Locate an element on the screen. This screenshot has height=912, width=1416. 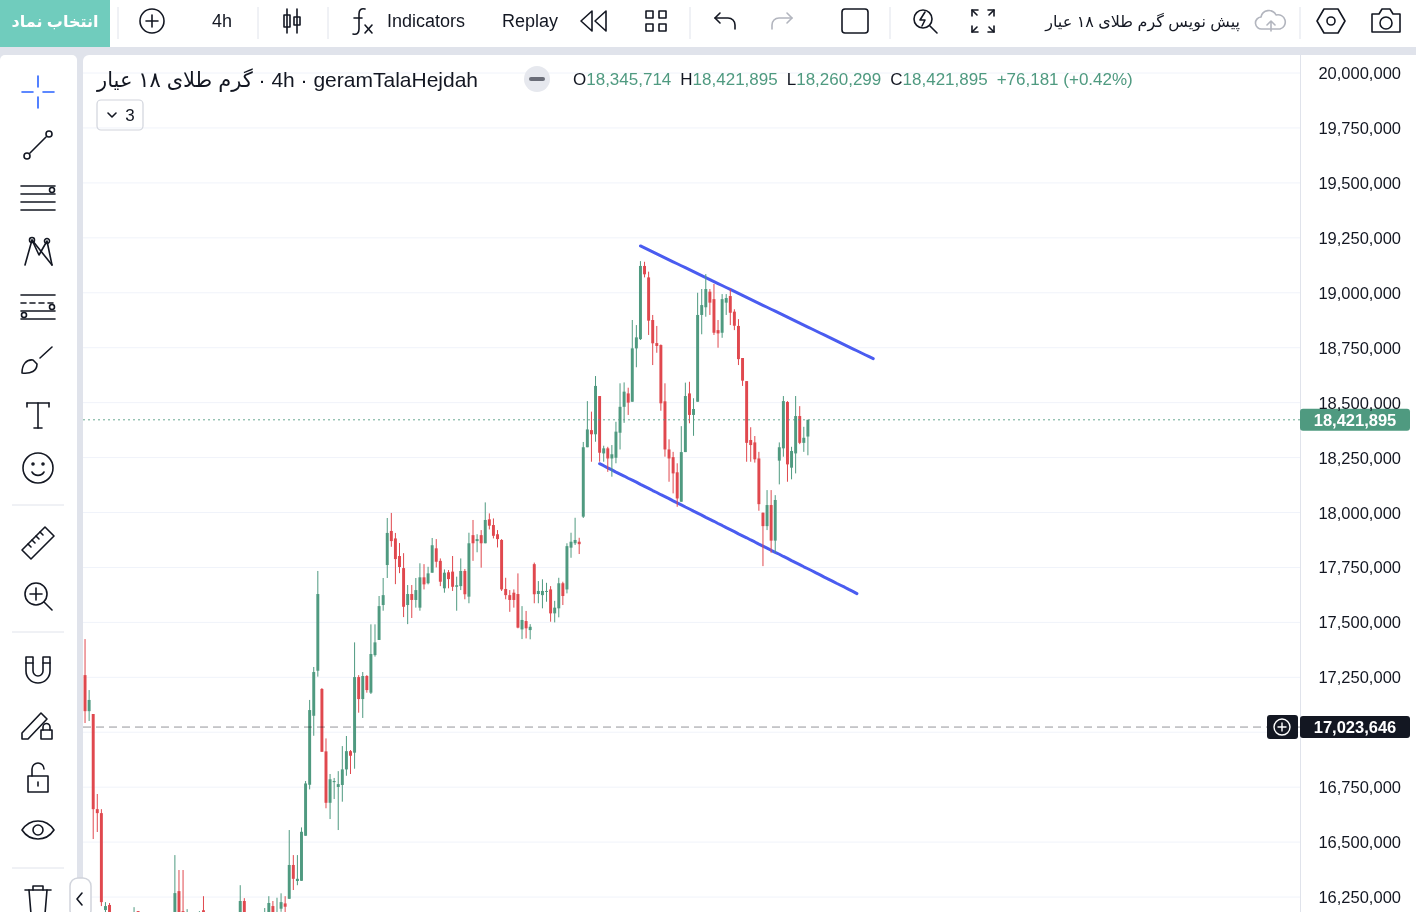
ref-line-label: 18,421,895 is located at coordinates (1355, 419).